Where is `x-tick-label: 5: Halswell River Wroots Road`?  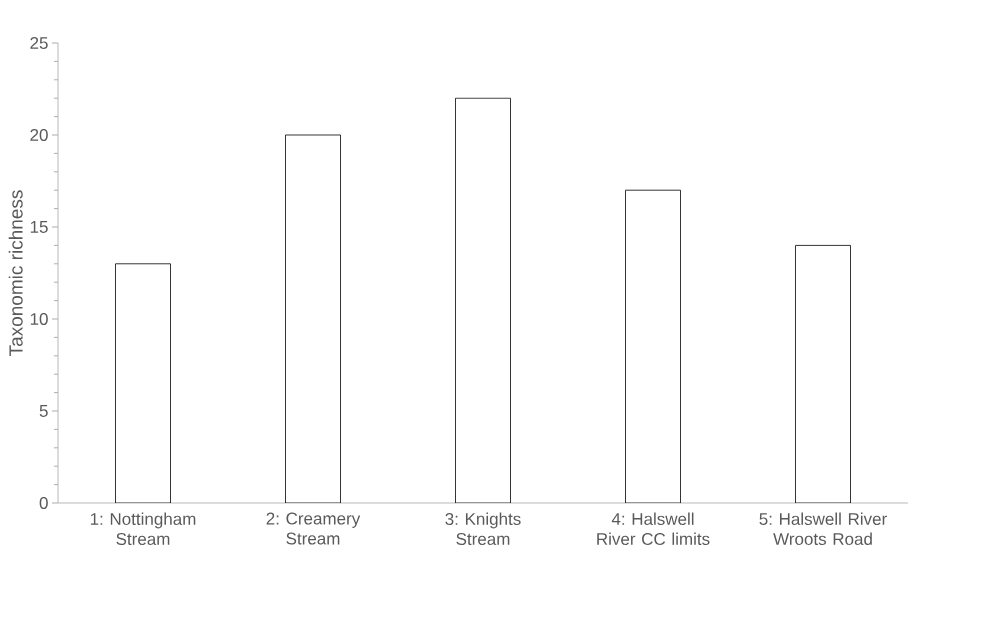
x-tick-label: 5: Halswell River Wroots Road is located at coordinates (823, 529).